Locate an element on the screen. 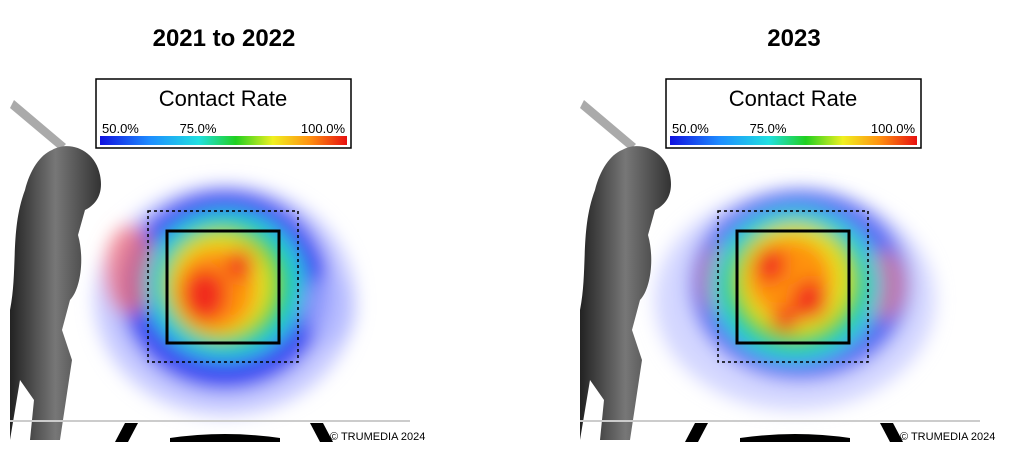 The width and height of the screenshot is (1018, 455). panel-title: 2021 to 2022 is located at coordinates (224, 38).